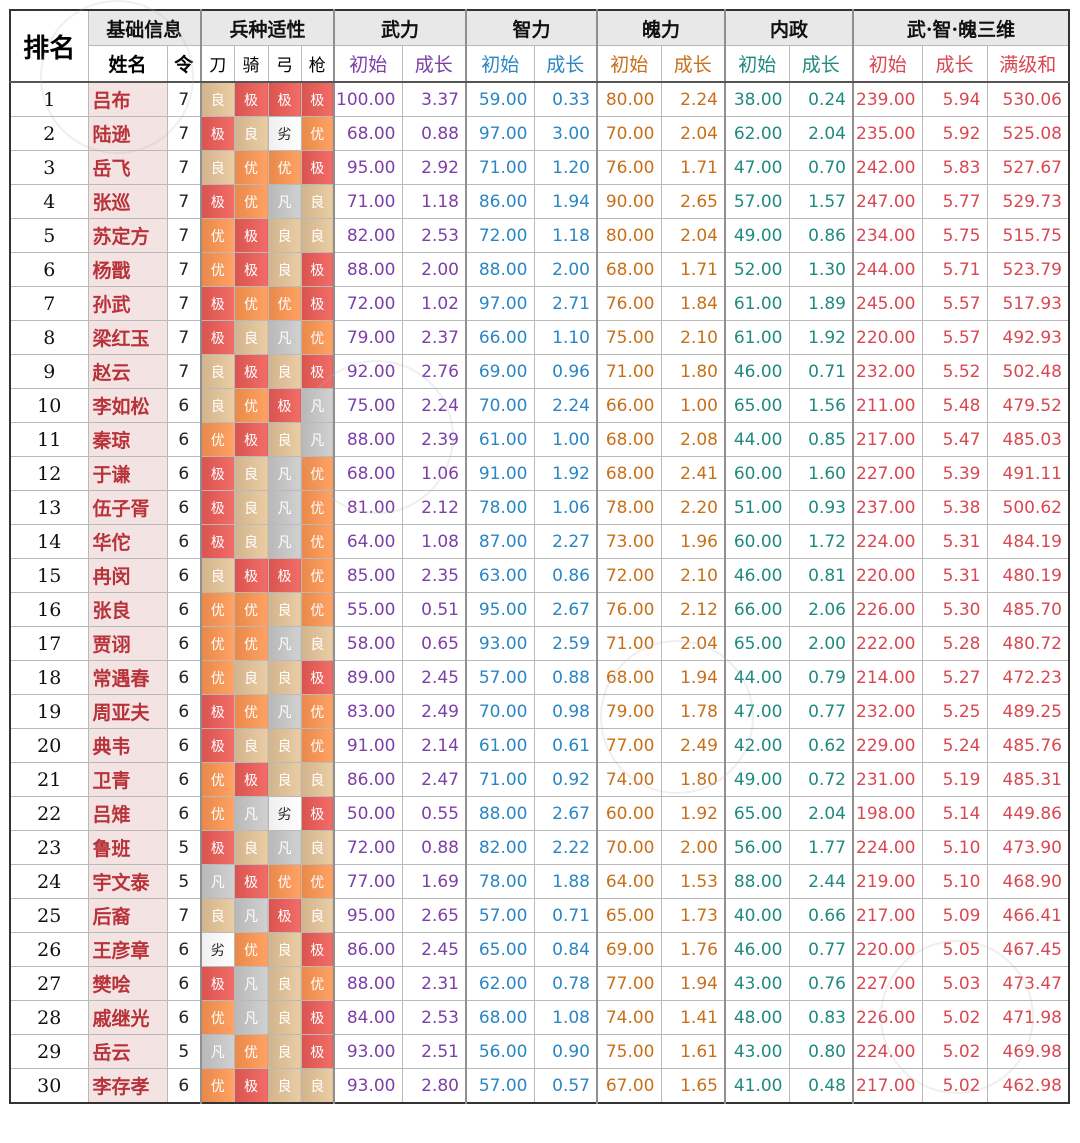  What do you see at coordinates (284, 64) in the screenshot?
I see `troop-bow-header: 弓` at bounding box center [284, 64].